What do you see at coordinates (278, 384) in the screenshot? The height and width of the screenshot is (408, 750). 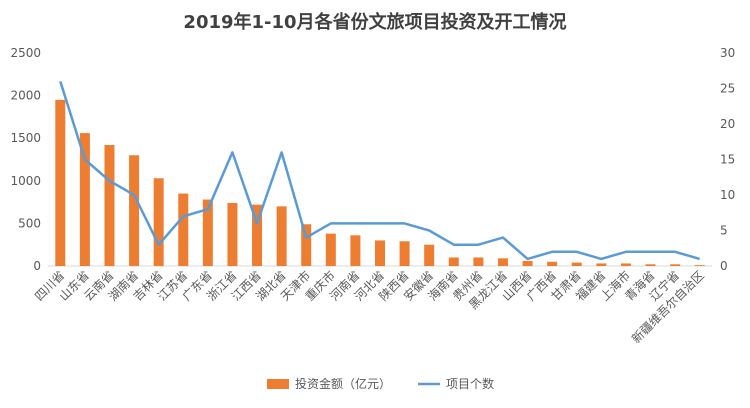 I see `legend-swatch-bar` at bounding box center [278, 384].